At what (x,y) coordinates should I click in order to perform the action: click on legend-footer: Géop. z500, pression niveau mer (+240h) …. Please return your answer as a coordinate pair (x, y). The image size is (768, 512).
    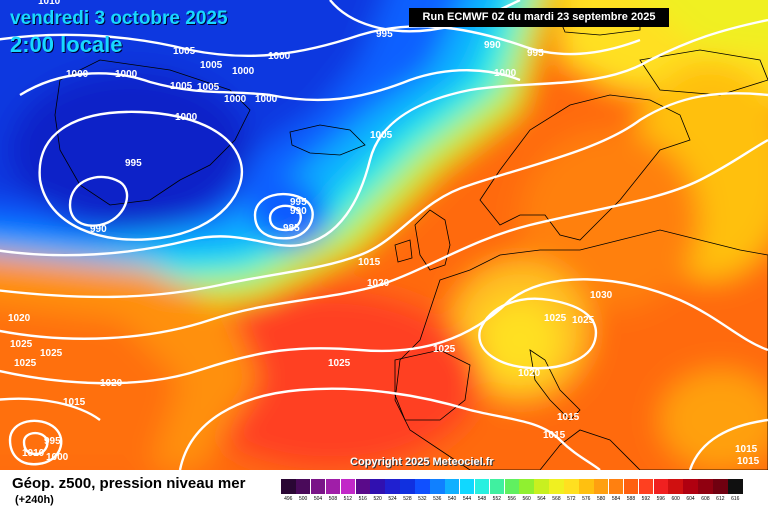
    Looking at the image, I should click on (384, 491).